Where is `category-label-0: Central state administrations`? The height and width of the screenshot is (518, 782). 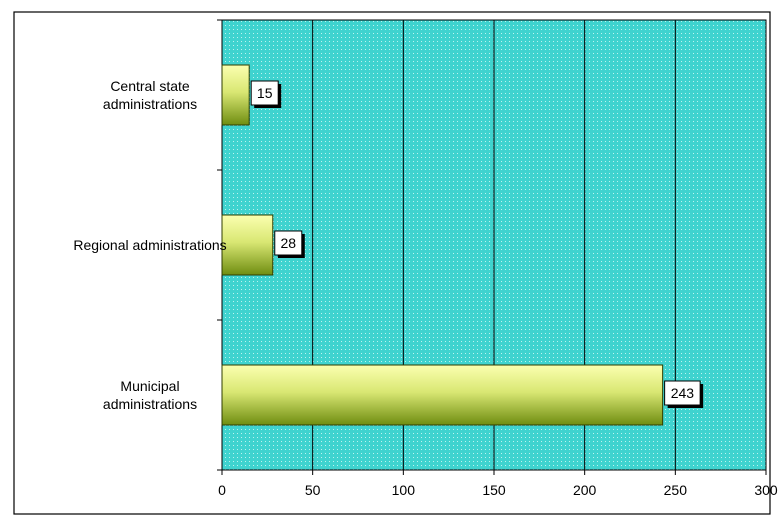
category-label-0: Central state administrations is located at coordinates (150, 95).